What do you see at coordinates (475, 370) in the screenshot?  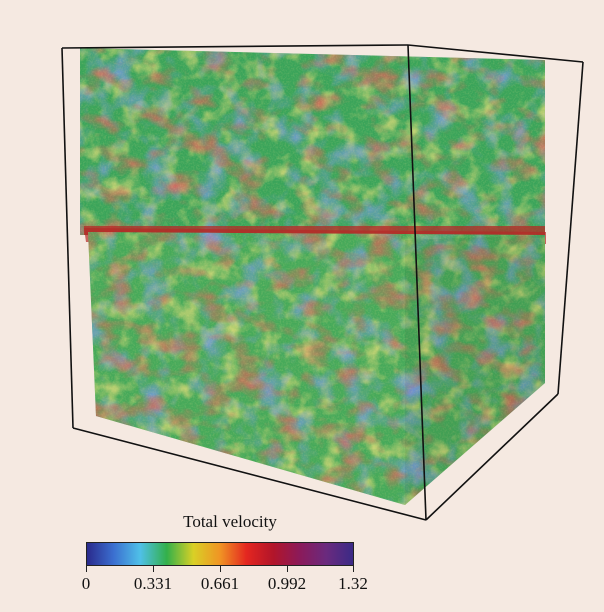 I see `right-face-shade` at bounding box center [475, 370].